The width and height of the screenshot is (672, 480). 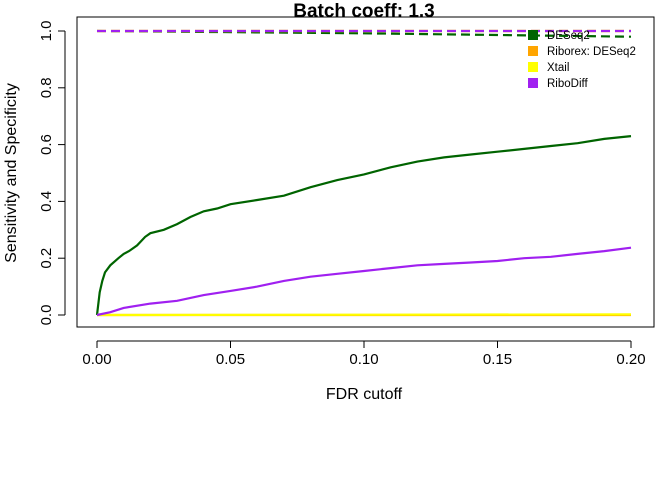 What do you see at coordinates (363, 359) in the screenshot?
I see `x-tick-label: 0.10` at bounding box center [363, 359].